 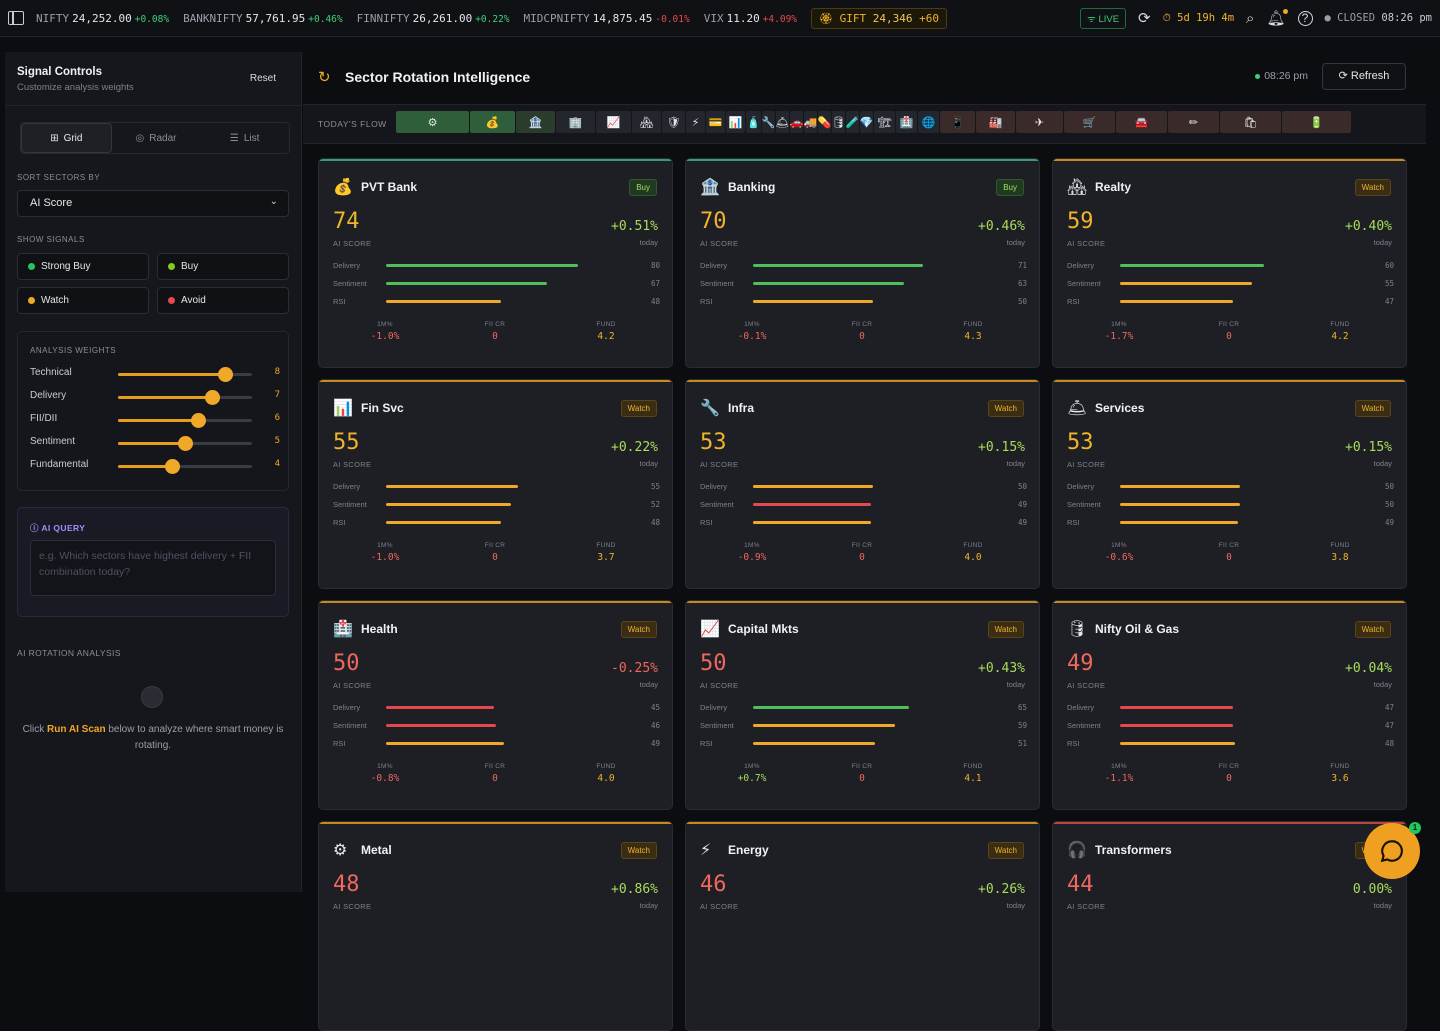 What do you see at coordinates (1141, 122) in the screenshot?
I see `flow-segment: 🚘` at bounding box center [1141, 122].